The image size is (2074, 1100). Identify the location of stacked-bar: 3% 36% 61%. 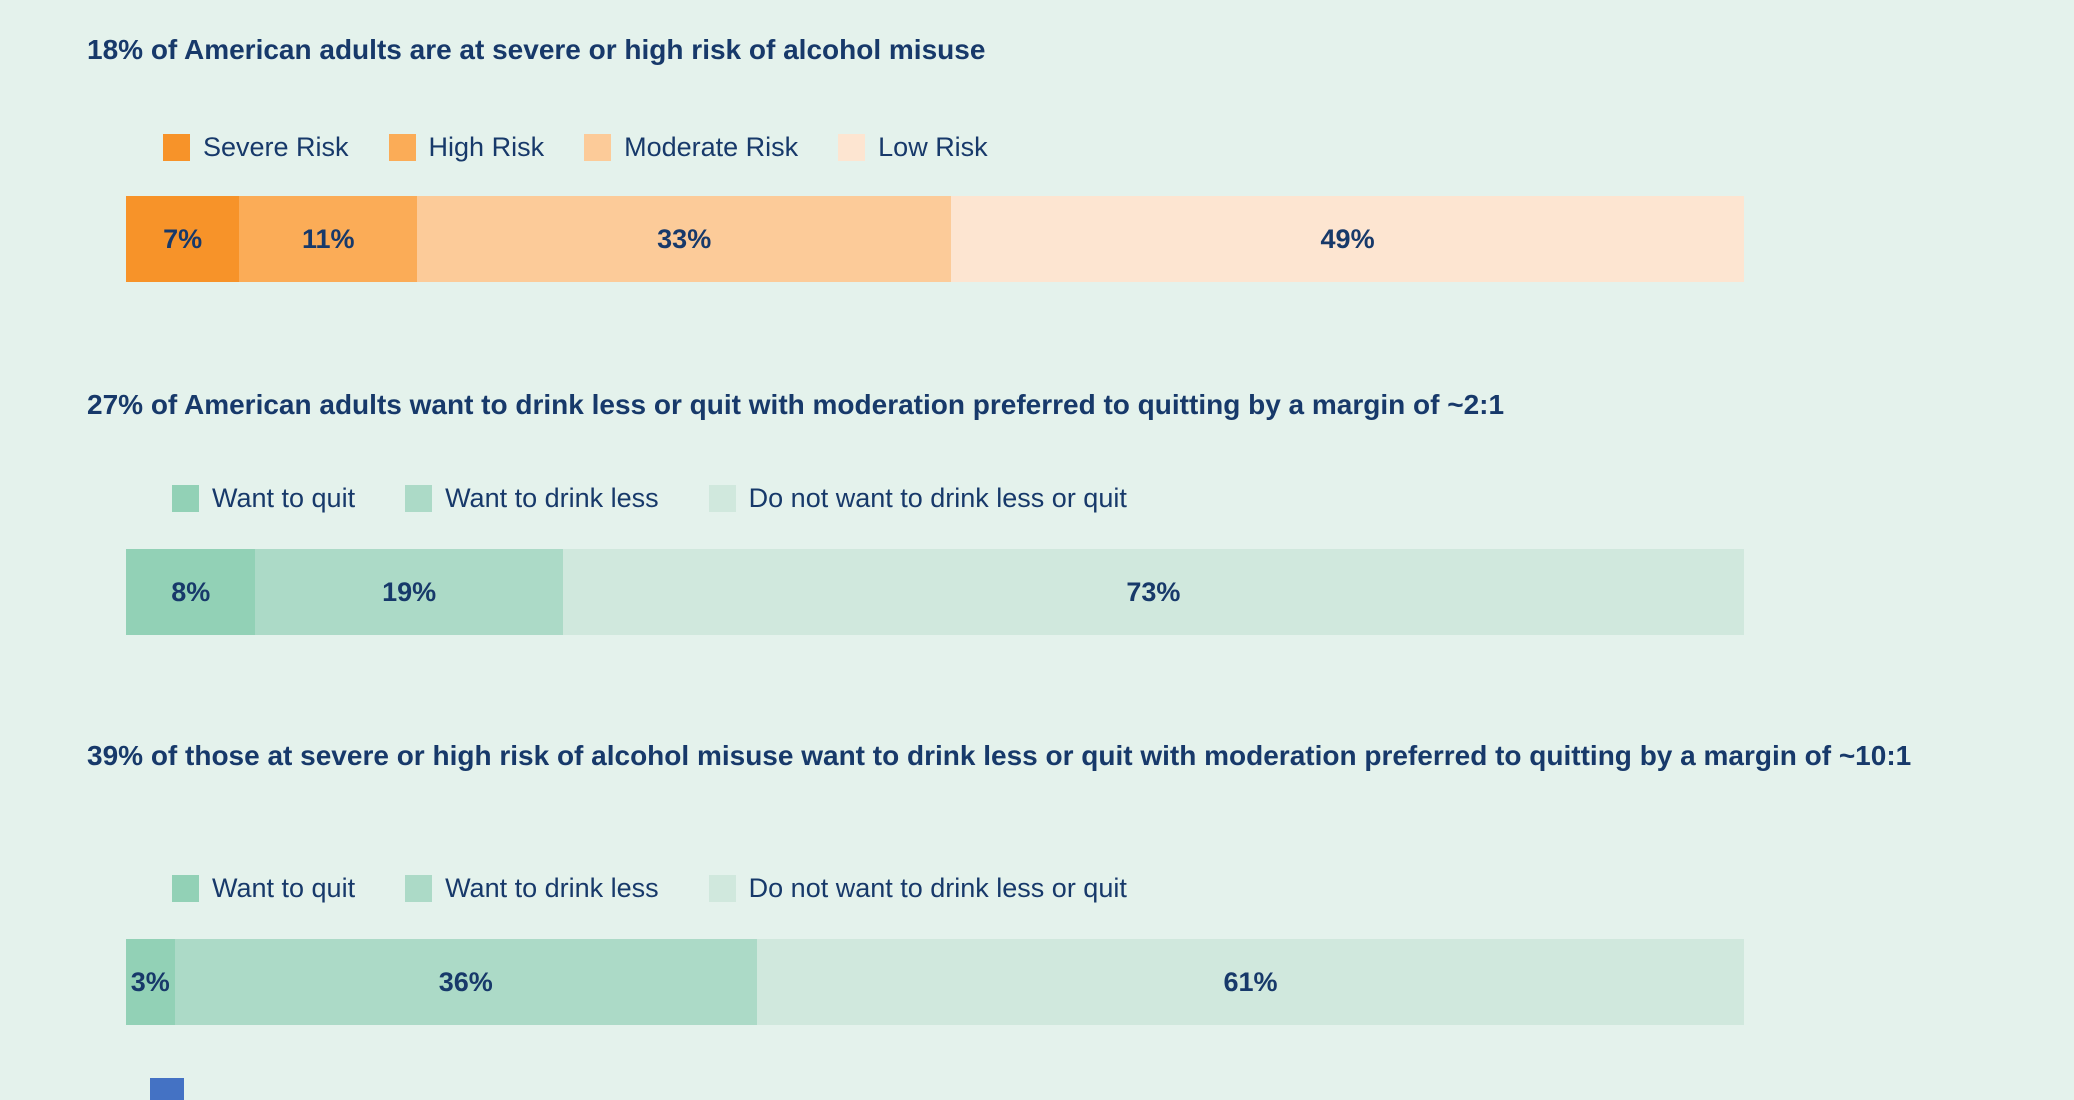
(935, 982).